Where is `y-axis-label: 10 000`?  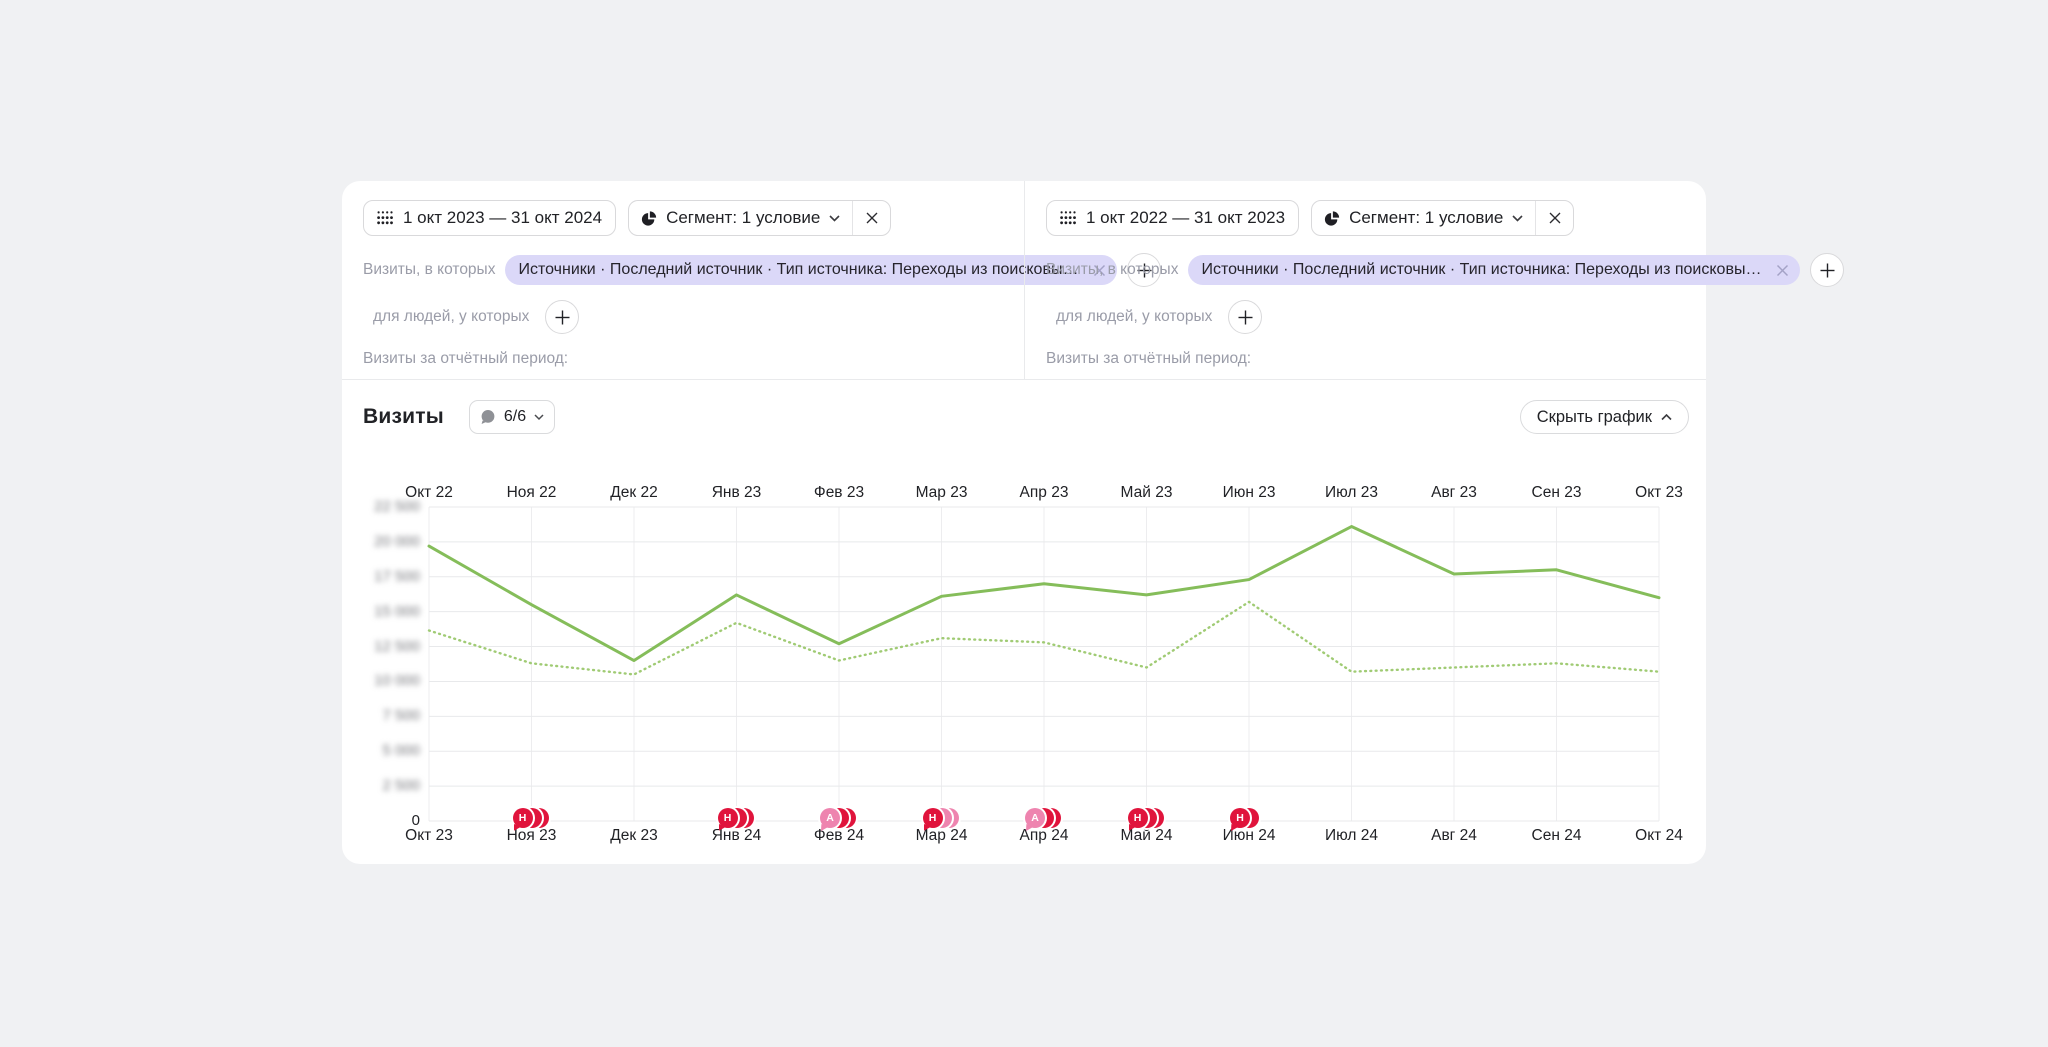 y-axis-label: 10 000 is located at coordinates (397, 681).